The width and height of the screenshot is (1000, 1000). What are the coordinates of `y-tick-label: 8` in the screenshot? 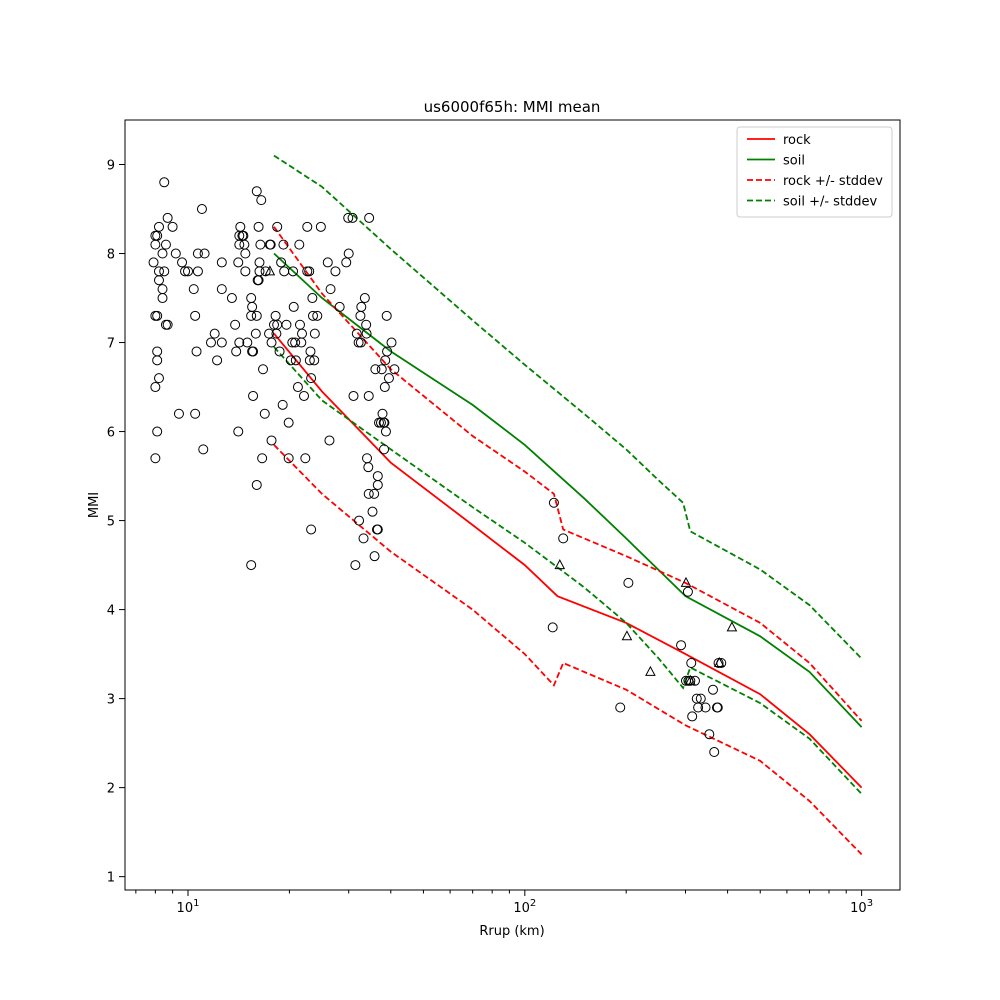 It's located at (111, 255).